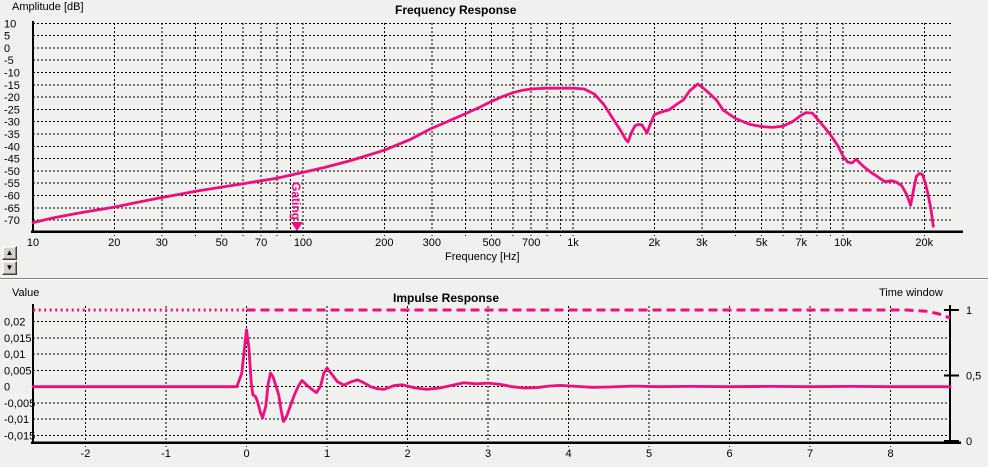 The height and width of the screenshot is (467, 988). Describe the element at coordinates (12, 123) in the screenshot. I see `svg-text: -30` at that location.